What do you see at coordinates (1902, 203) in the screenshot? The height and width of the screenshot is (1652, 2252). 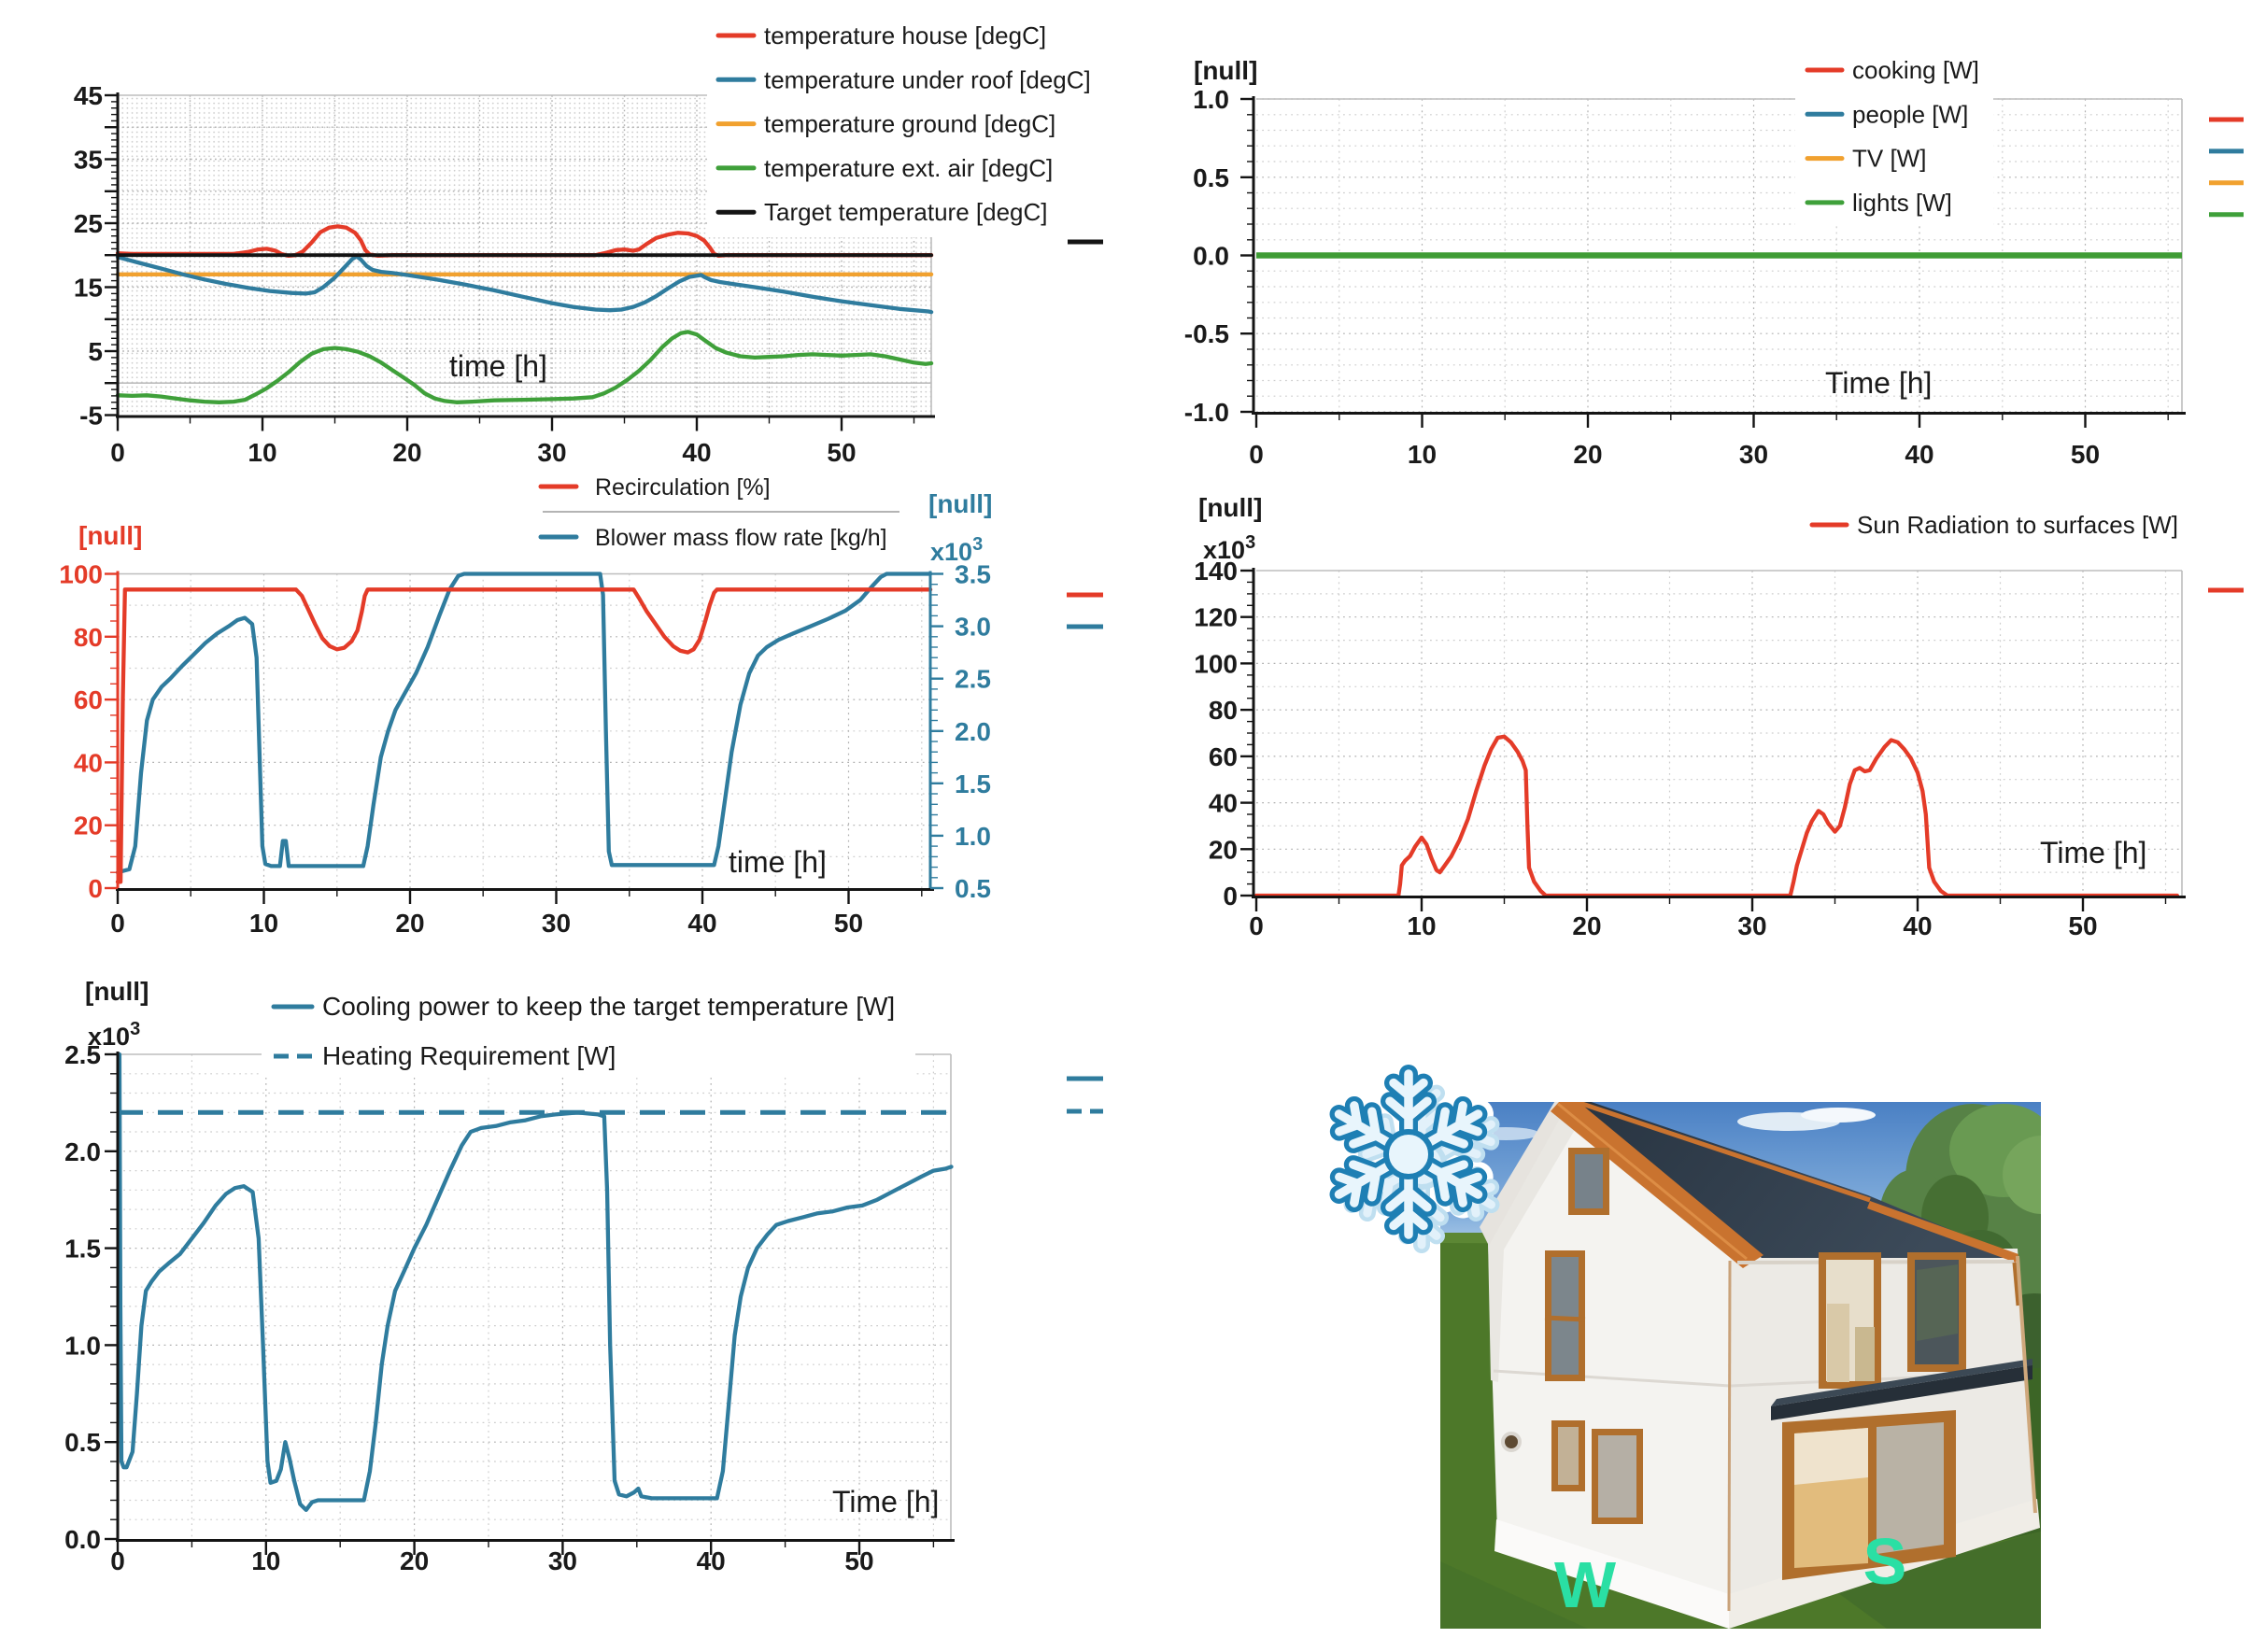 I see `svg-text: lights [W]` at bounding box center [1902, 203].